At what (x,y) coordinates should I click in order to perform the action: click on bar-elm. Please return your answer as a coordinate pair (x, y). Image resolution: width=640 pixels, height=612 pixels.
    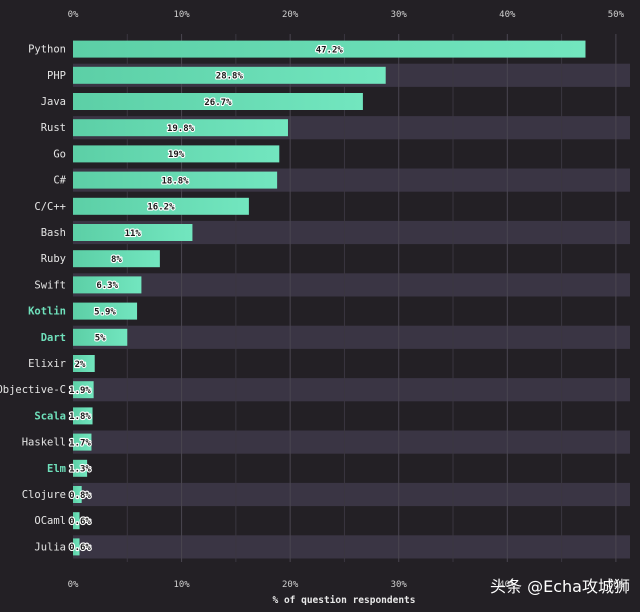
    Looking at the image, I should click on (80, 468).